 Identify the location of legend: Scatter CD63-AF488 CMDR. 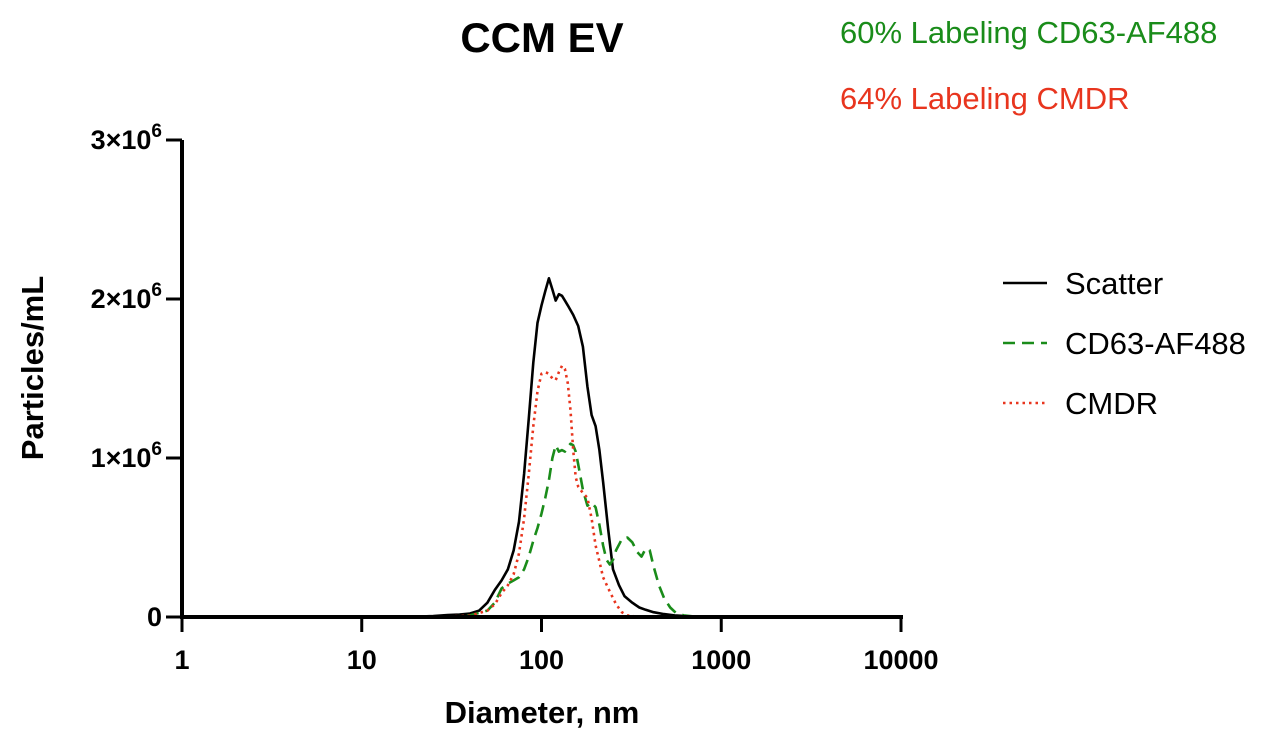
(1124, 343).